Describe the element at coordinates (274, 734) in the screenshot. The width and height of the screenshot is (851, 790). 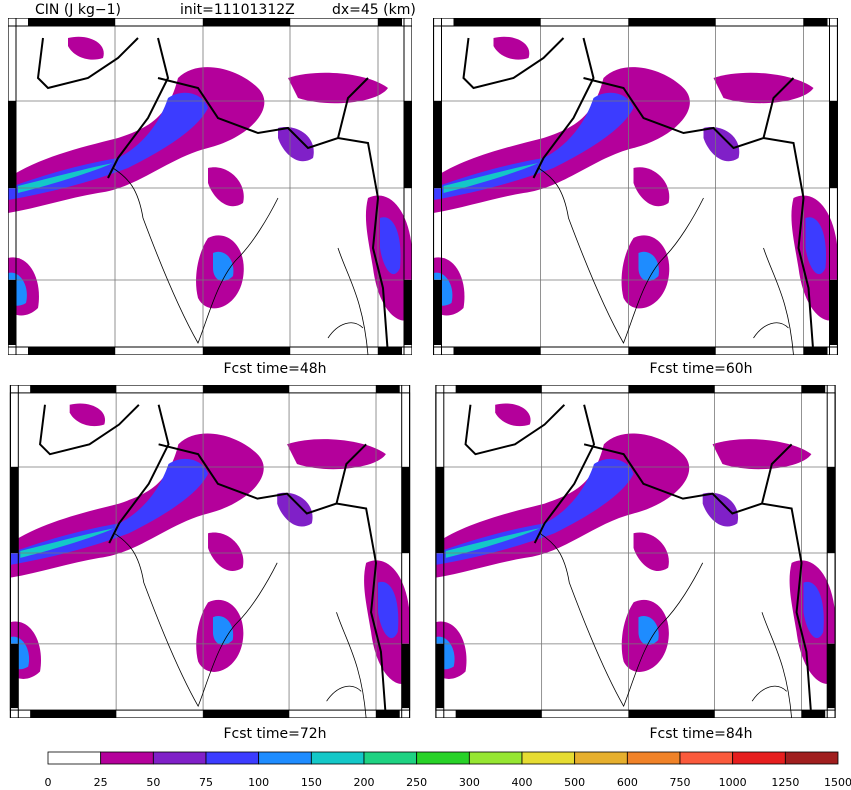
I see `panel-label: Fcst time=72h` at that location.